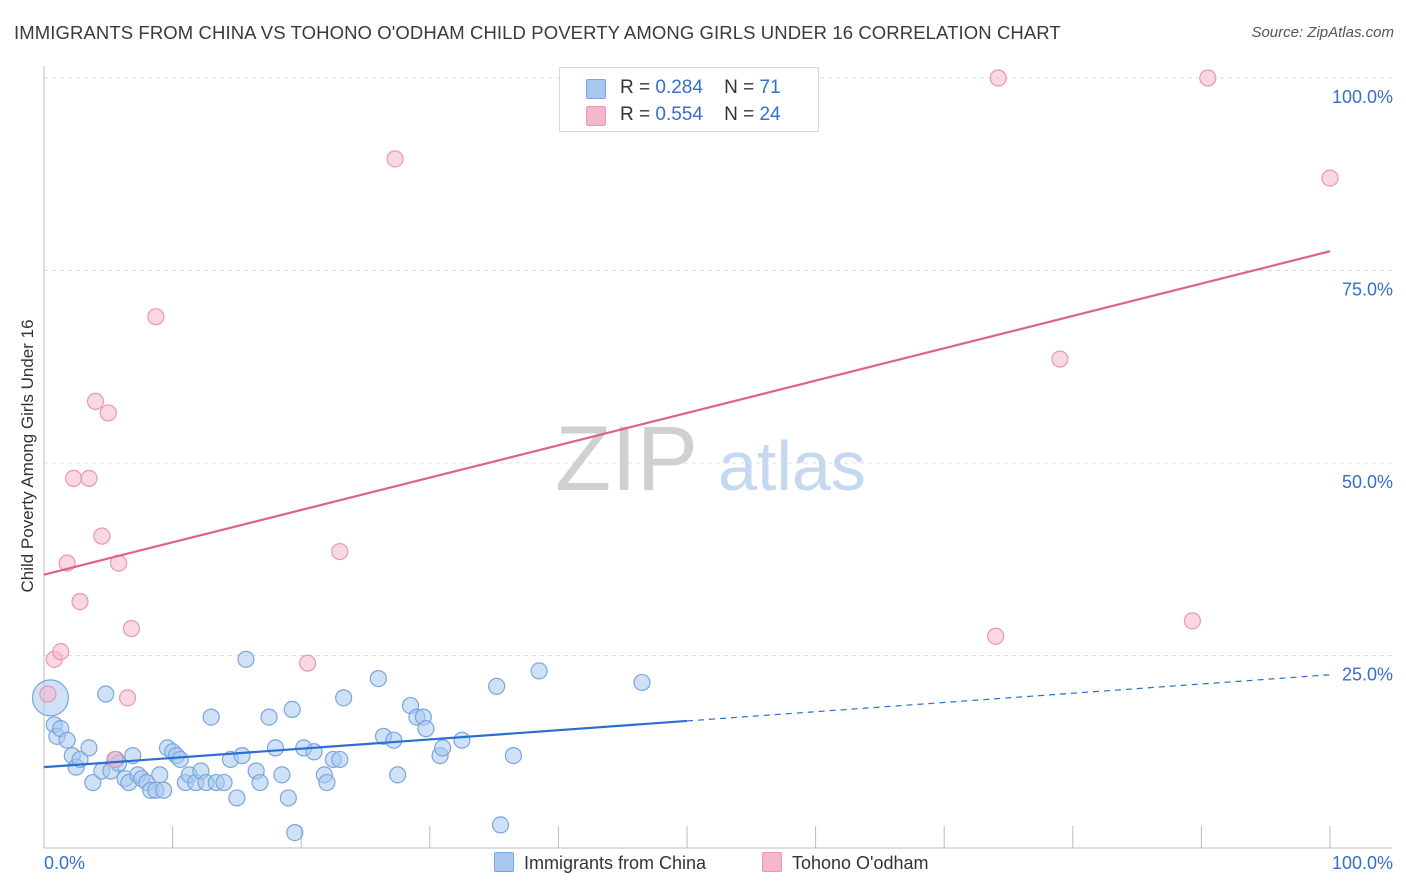 Image resolution: width=1406 pixels, height=892 pixels. What do you see at coordinates (860, 863) in the screenshot?
I see `bottom-legend-label-tohono: Tohono O'odham` at bounding box center [860, 863].